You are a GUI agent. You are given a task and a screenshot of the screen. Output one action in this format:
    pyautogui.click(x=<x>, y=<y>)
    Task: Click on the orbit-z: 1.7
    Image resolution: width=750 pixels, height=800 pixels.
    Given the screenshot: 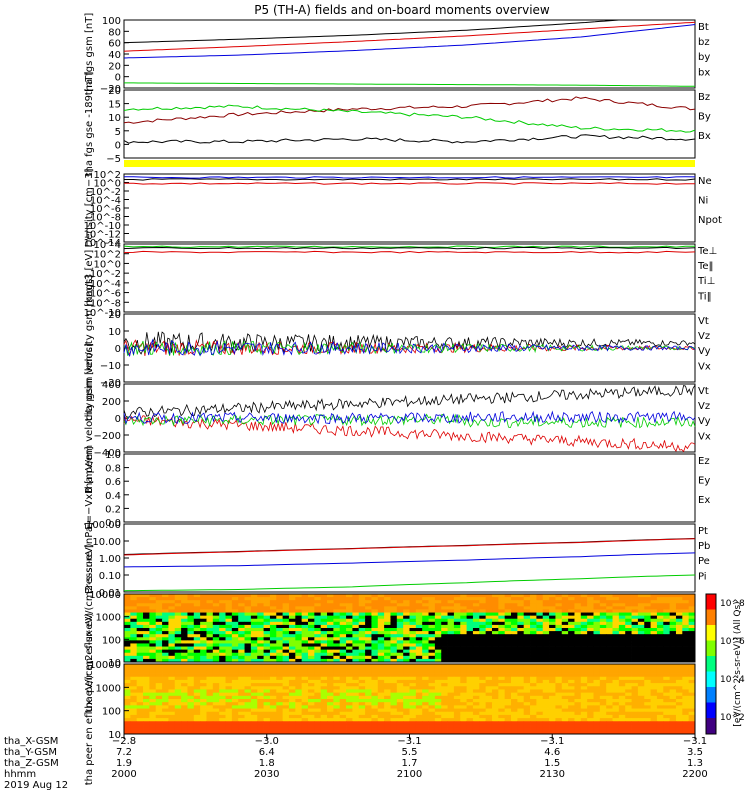 What is the action you would take?
    pyautogui.click(x=410, y=763)
    